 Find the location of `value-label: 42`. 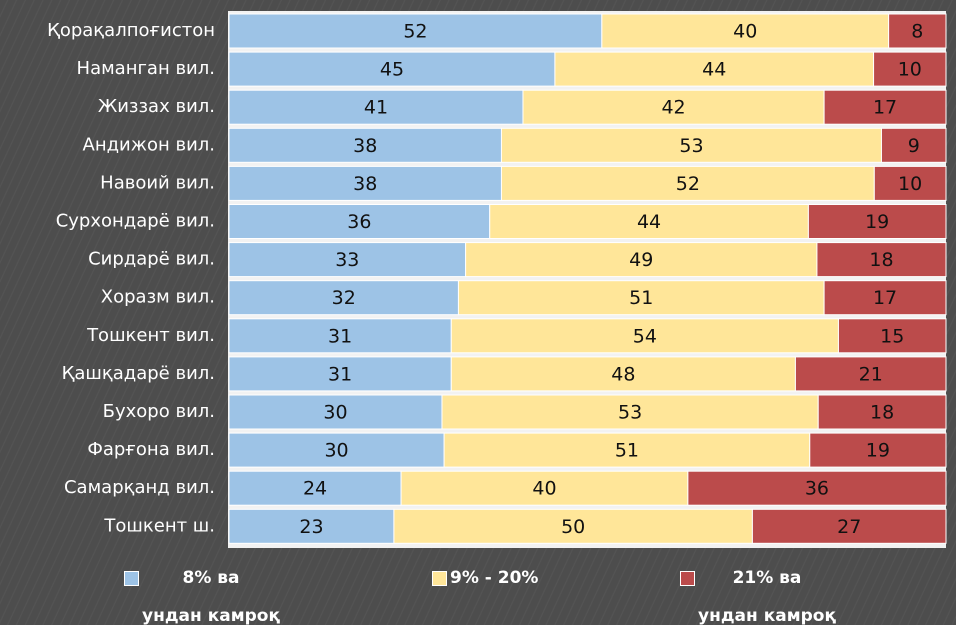

value-label: 42 is located at coordinates (673, 108).